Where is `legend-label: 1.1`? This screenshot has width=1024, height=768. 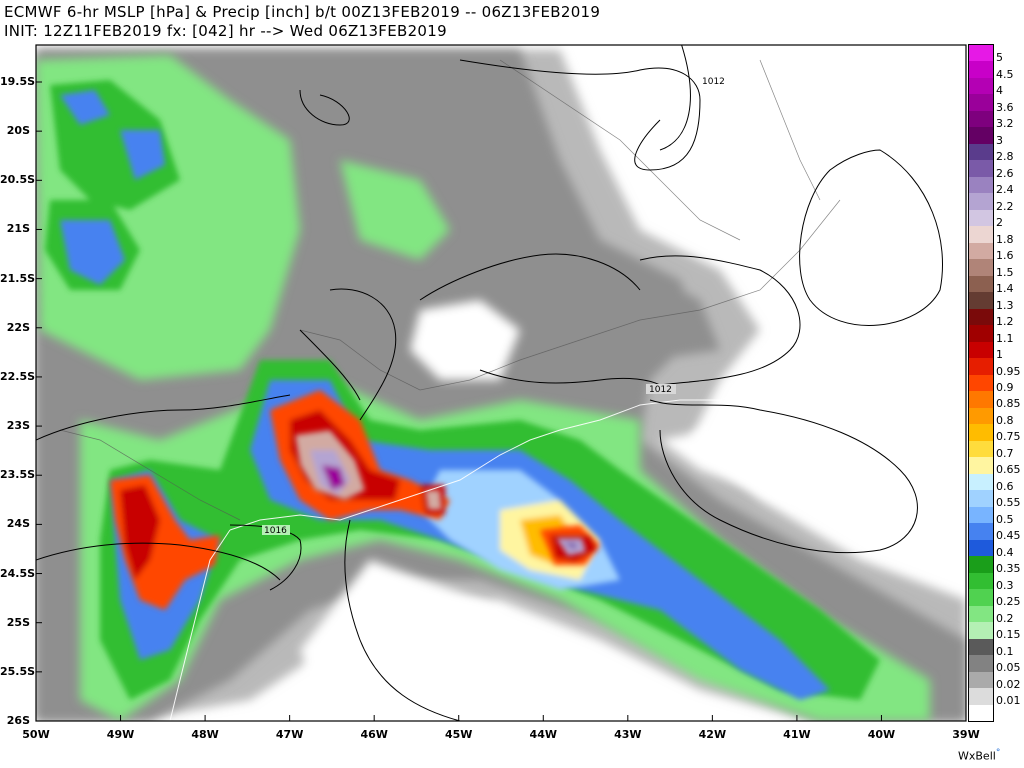 legend-label: 1.1 is located at coordinates (1005, 338).